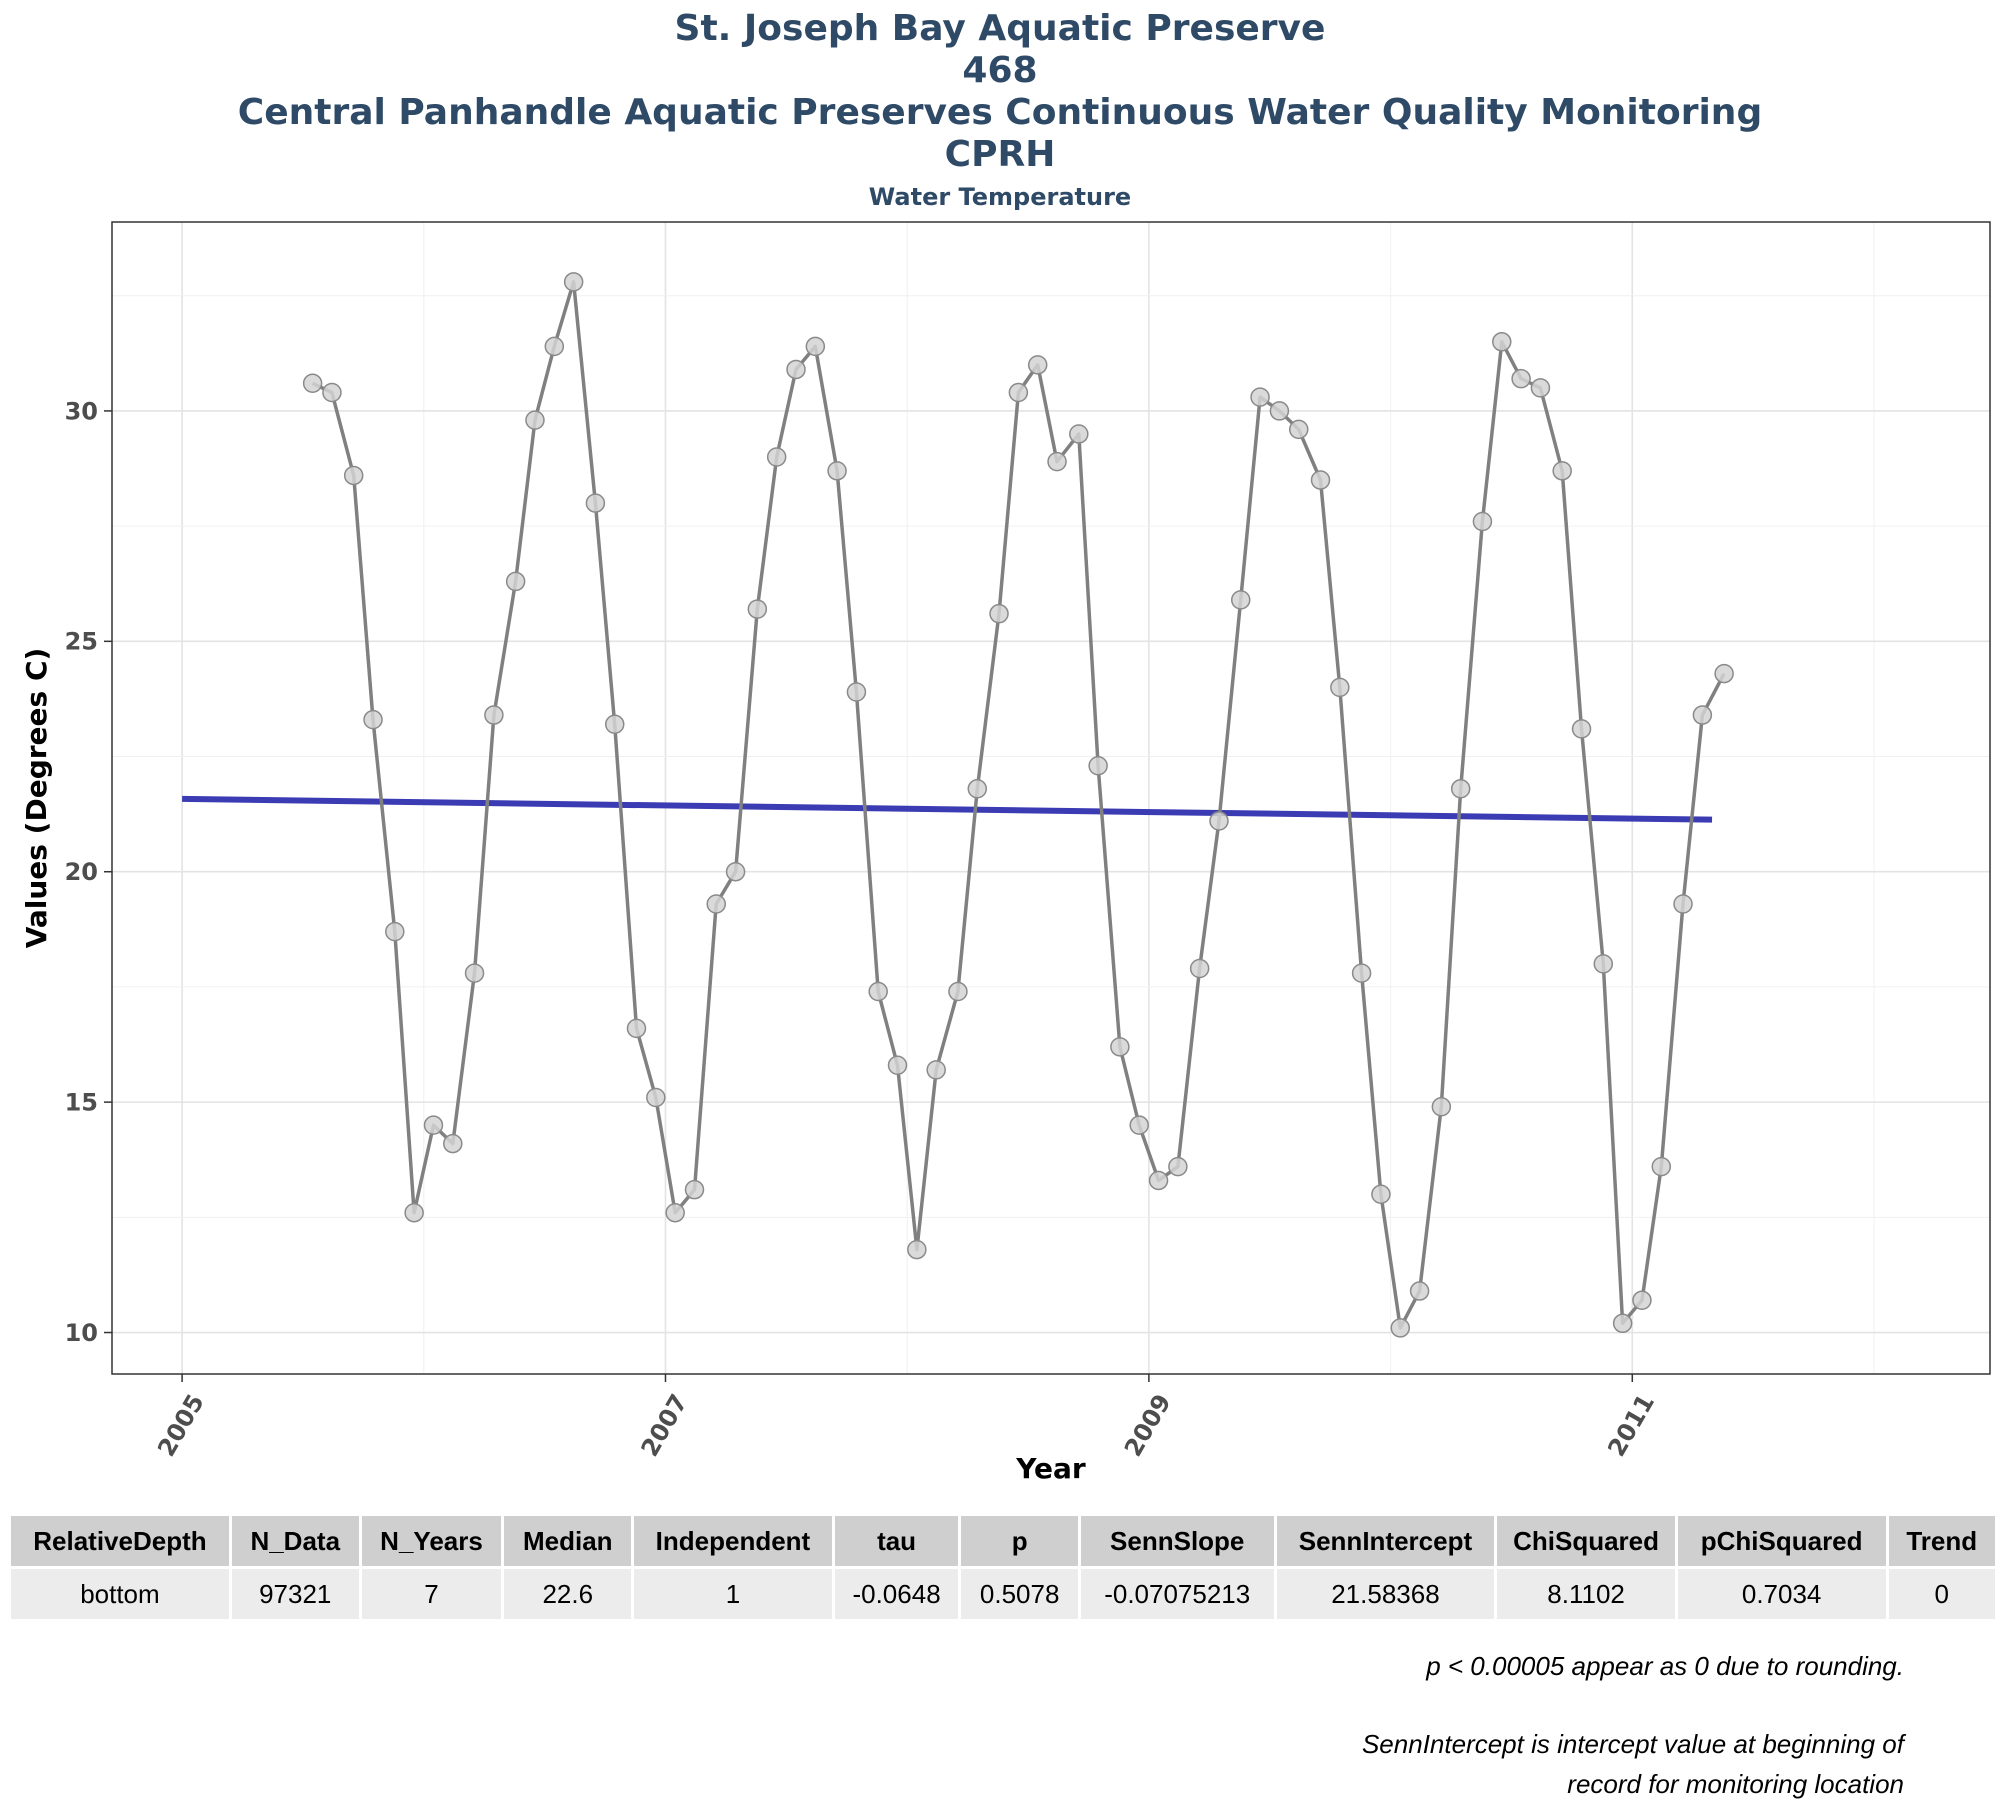 This screenshot has width=2000, height=1804. Describe the element at coordinates (120, 1542) in the screenshot. I see `column-header: RelativeDepth` at that location.